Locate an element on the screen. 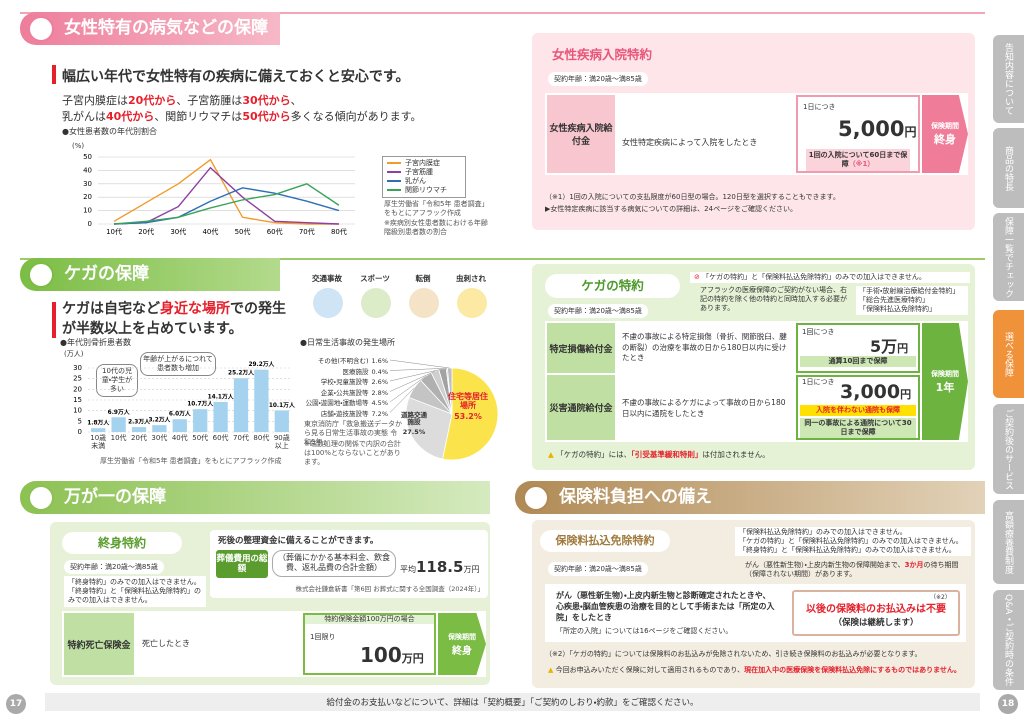 The width and height of the screenshot is (1024, 723). value-label: 14.1万人 is located at coordinates (221, 396).